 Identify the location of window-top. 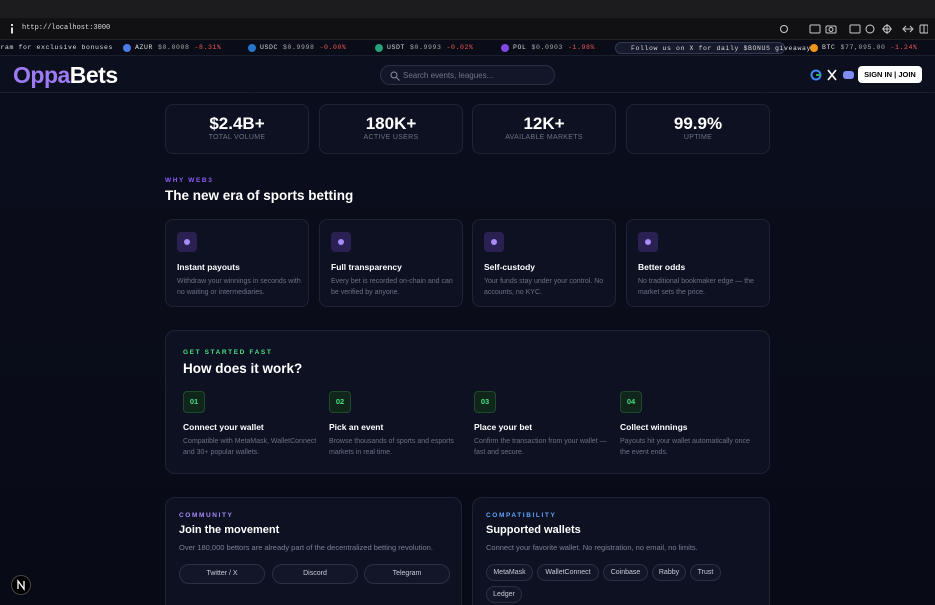
(467, 9).